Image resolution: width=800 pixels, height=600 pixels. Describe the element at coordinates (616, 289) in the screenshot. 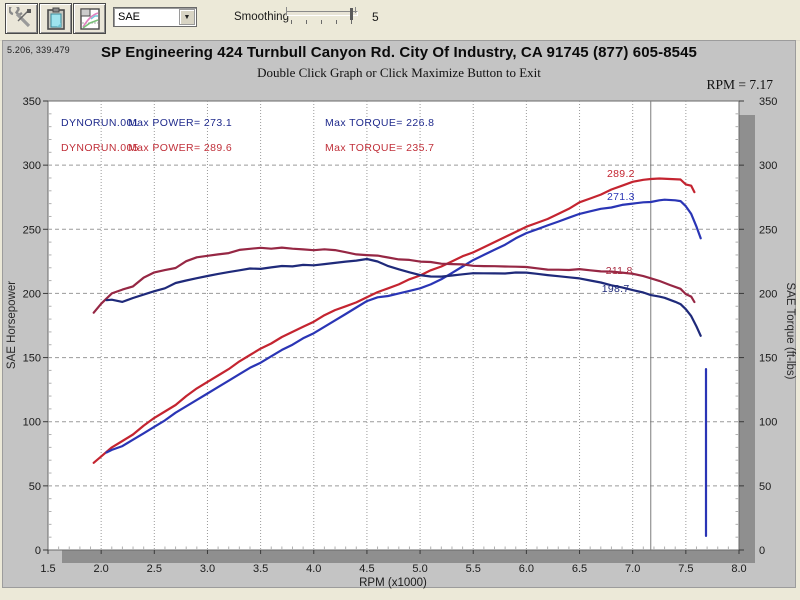

I see `svg-text: 198.7` at that location.